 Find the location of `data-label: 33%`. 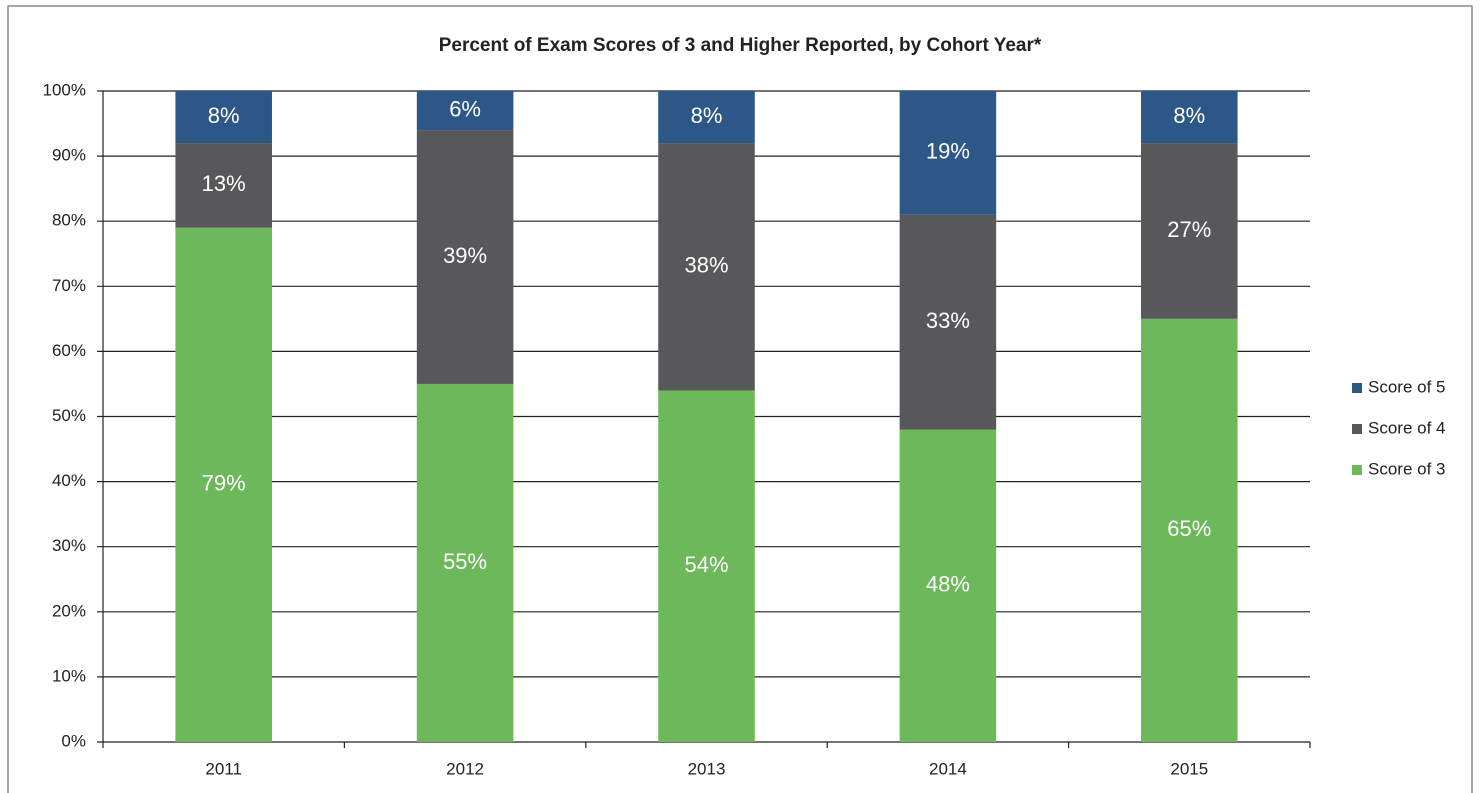

data-label: 33% is located at coordinates (948, 320).